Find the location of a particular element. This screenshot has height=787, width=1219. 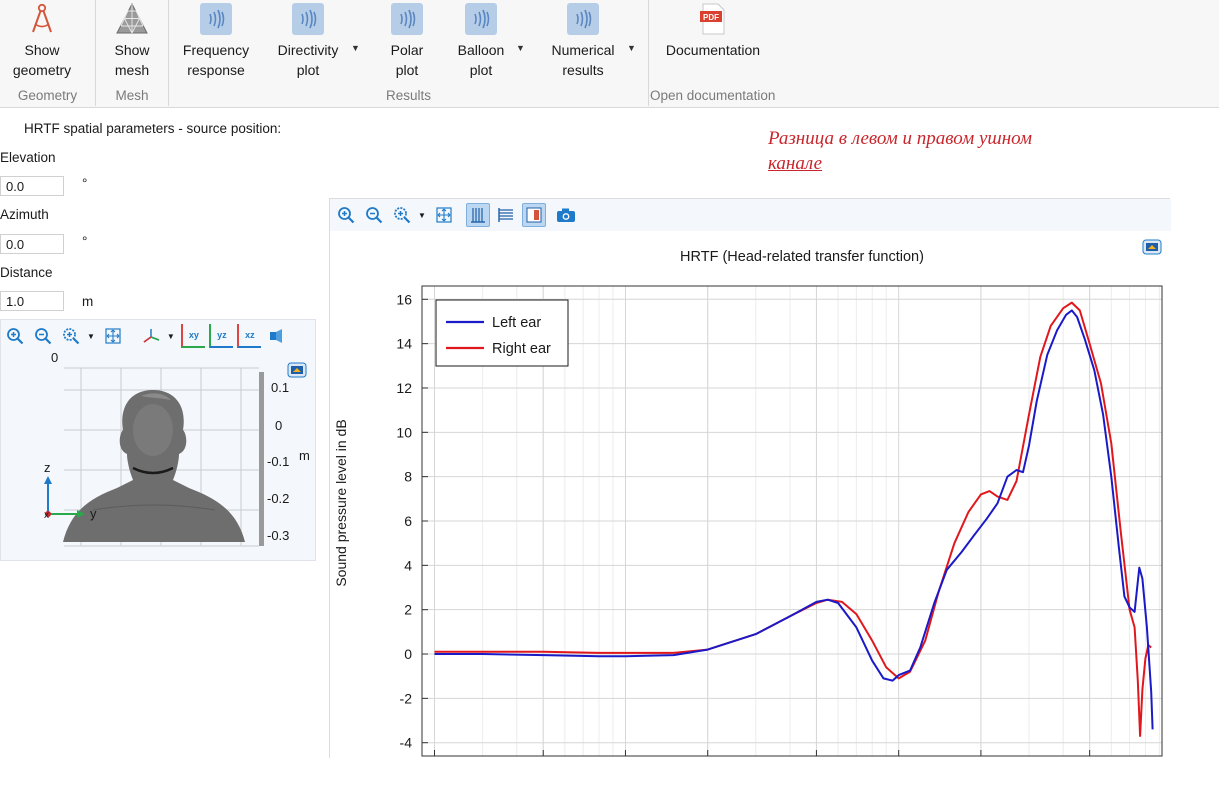

azimuth-field: 0.0 is located at coordinates (32, 244).